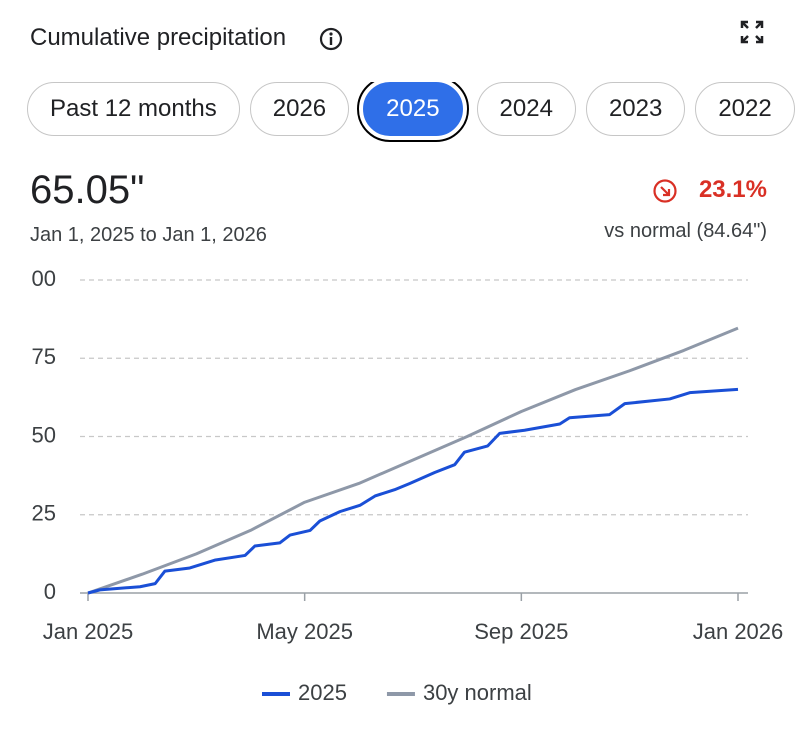  What do you see at coordinates (526, 109) in the screenshot?
I see `tab: 2024` at bounding box center [526, 109].